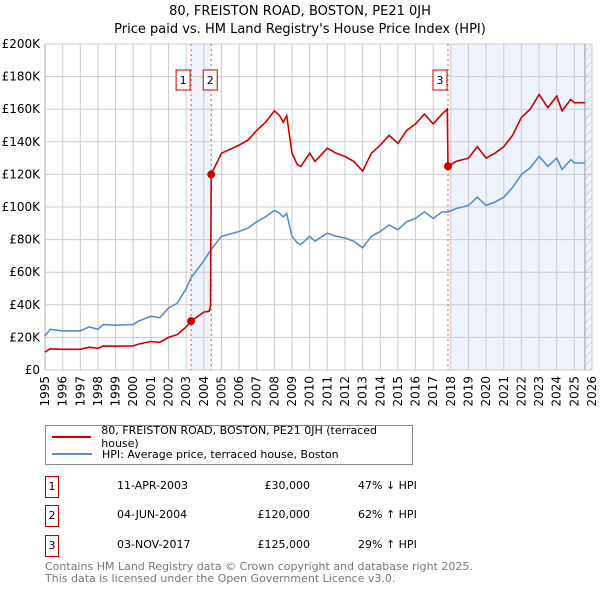 This screenshot has height=590, width=600. Describe the element at coordinates (521, 391) in the screenshot. I see `x-tick-label: 2022` at that location.